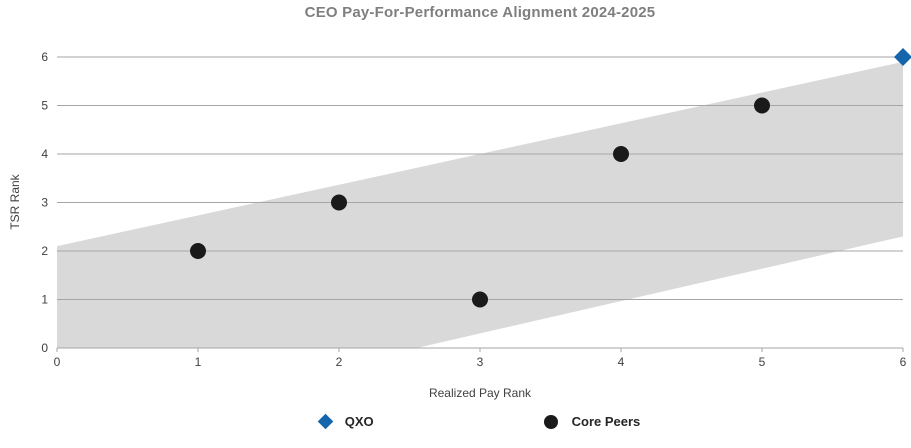 The image size is (911, 448). What do you see at coordinates (44, 348) in the screenshot?
I see `y-tick-label-0: 0` at bounding box center [44, 348].